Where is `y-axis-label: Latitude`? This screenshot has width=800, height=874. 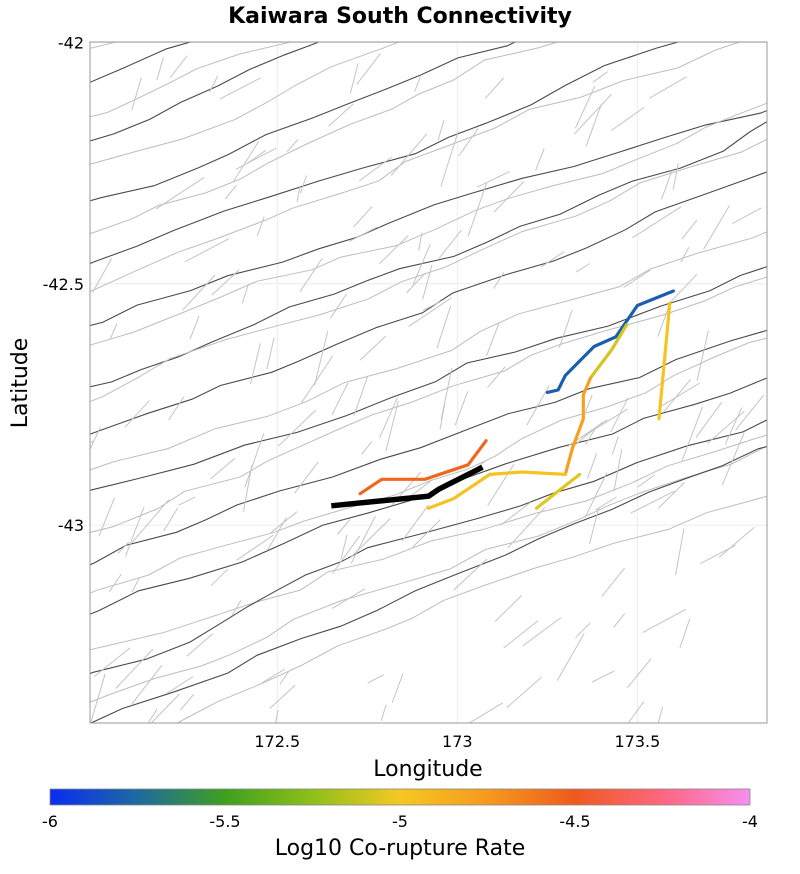
y-axis-label: Latitude is located at coordinates (20, 383).